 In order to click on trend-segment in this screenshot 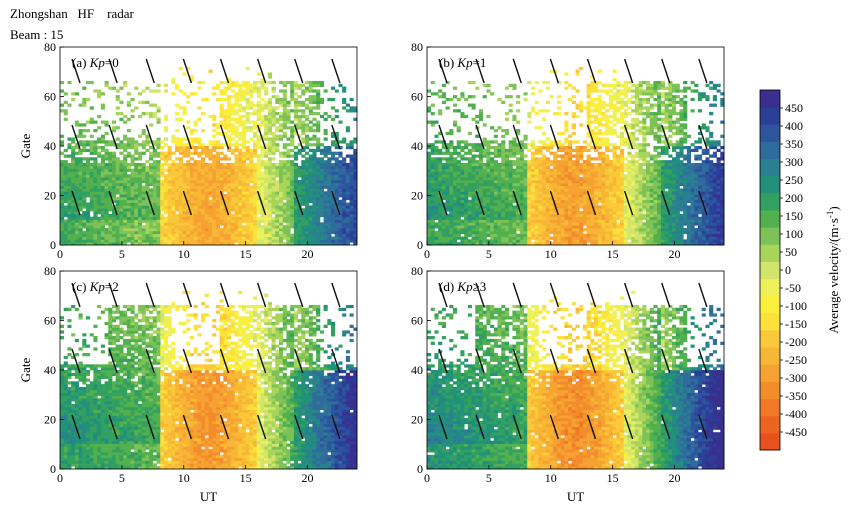, I will do `click(336, 203)`.